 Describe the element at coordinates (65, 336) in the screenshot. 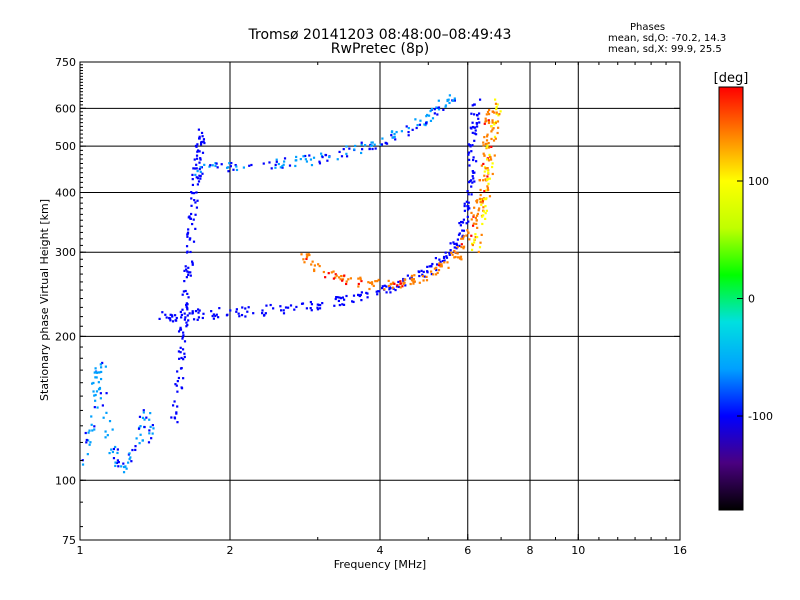

I see `y-tick-label: 200` at that location.